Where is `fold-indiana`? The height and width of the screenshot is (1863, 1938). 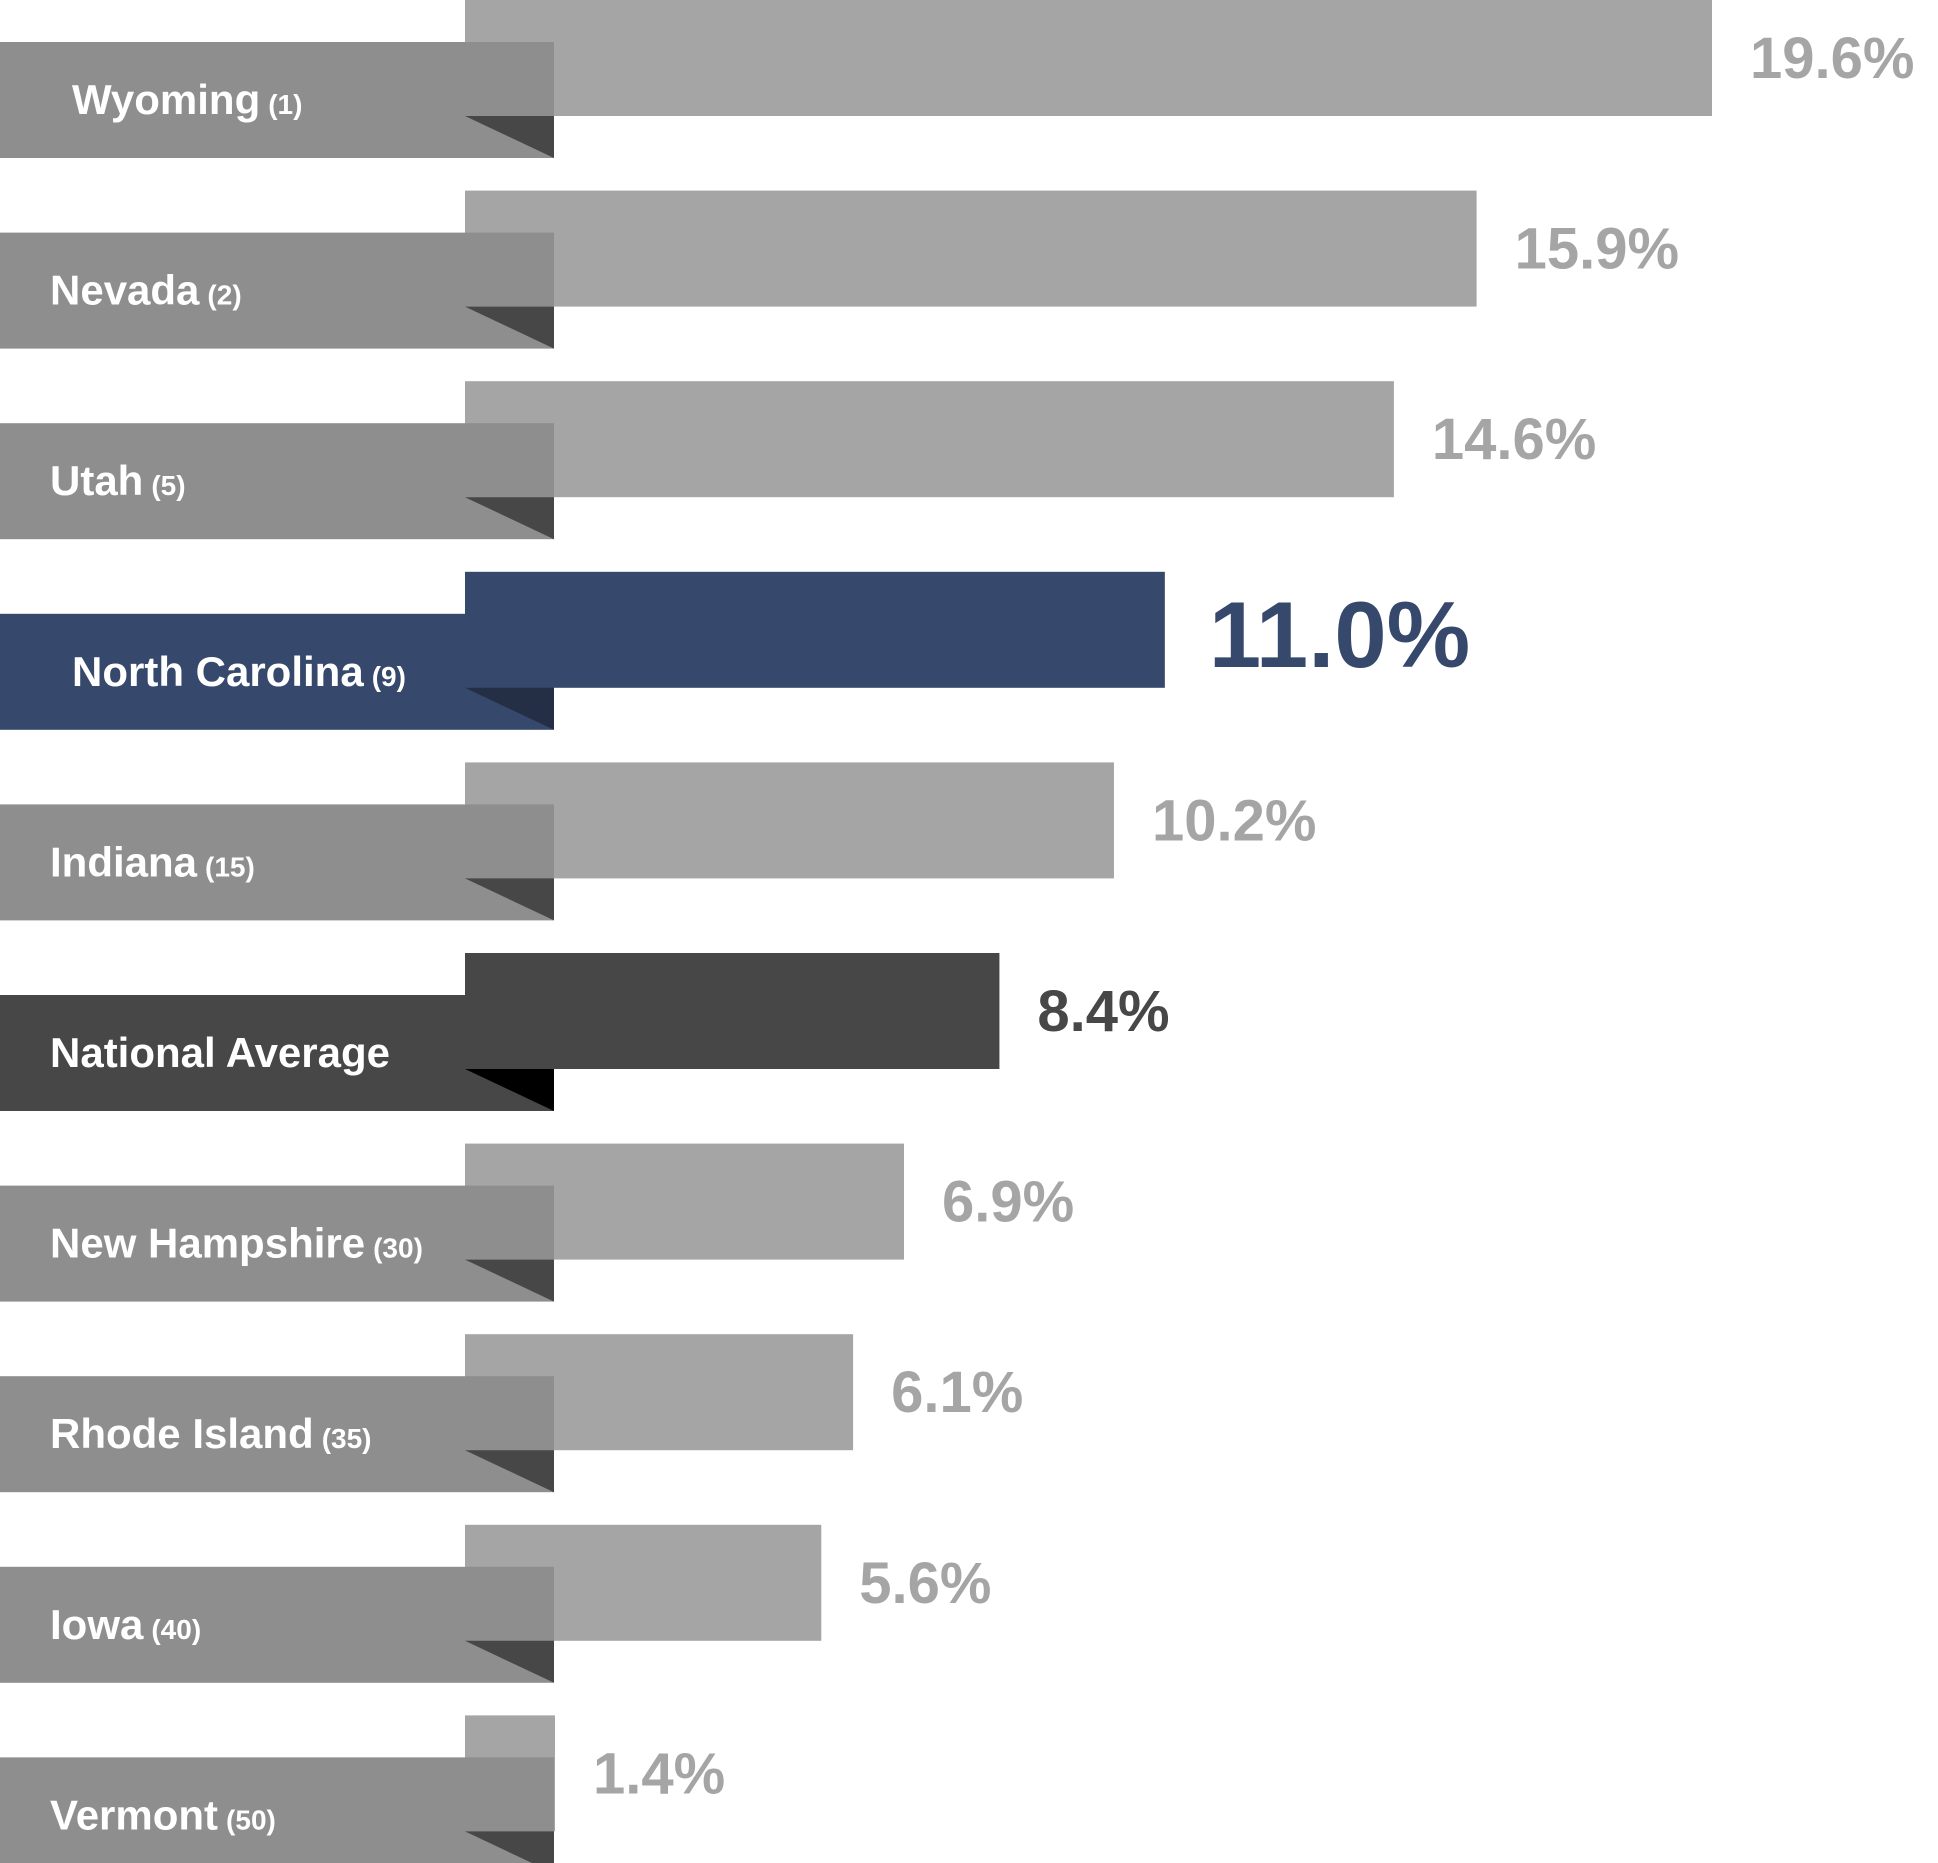 fold-indiana is located at coordinates (509, 899).